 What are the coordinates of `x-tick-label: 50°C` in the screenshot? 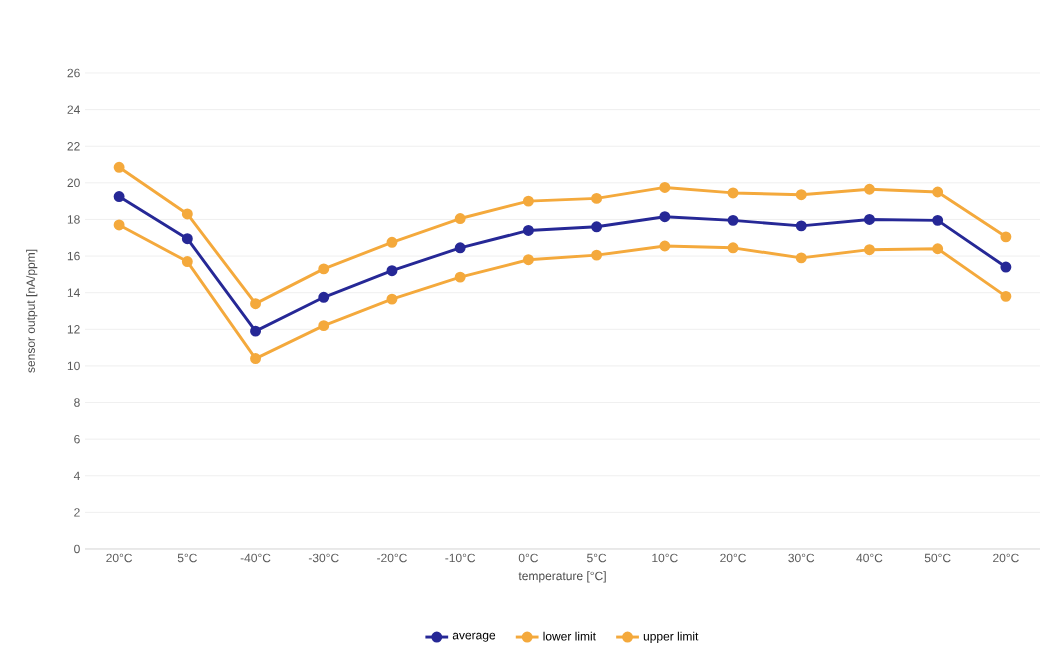 It's located at (937, 558).